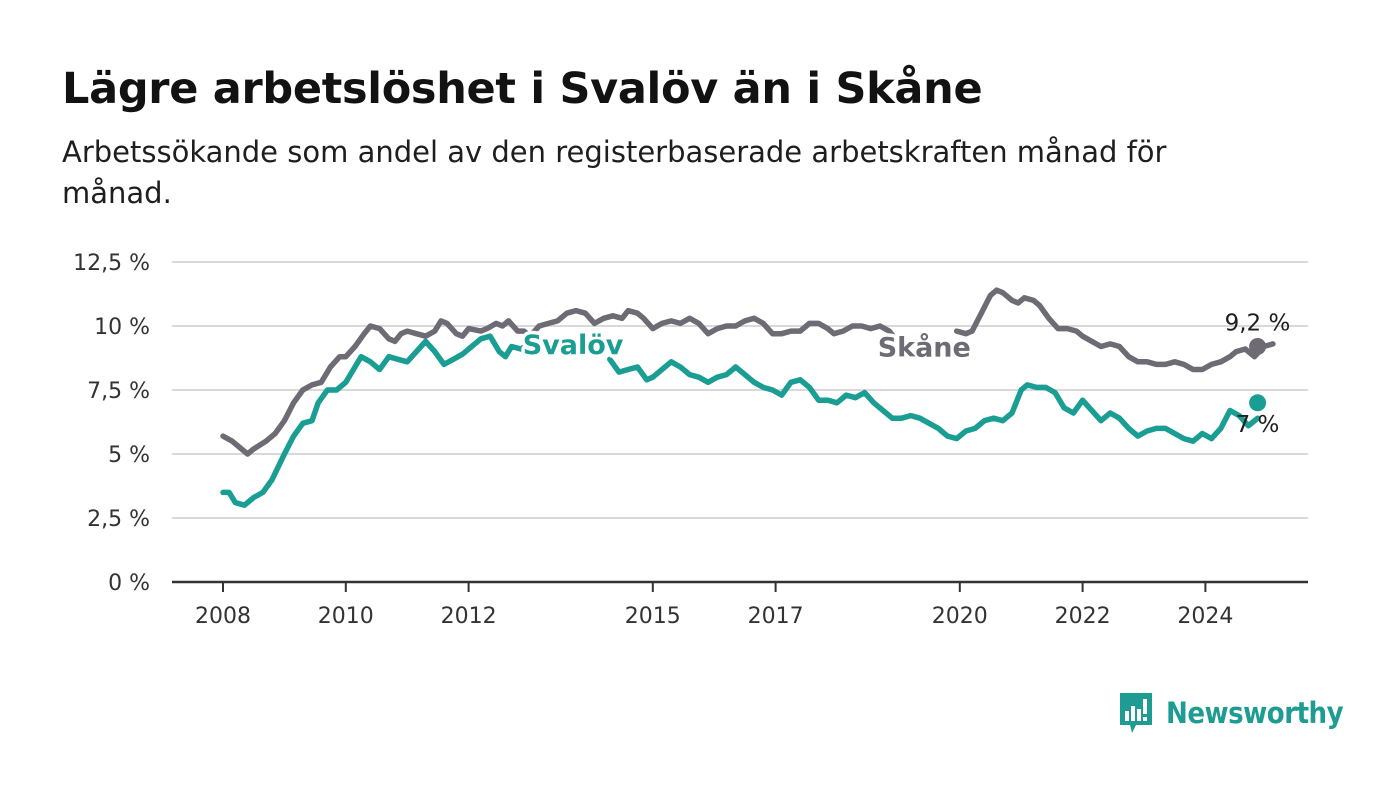 The image size is (1400, 794). Describe the element at coordinates (469, 616) in the screenshot. I see `x-tick-label: 2012` at that location.